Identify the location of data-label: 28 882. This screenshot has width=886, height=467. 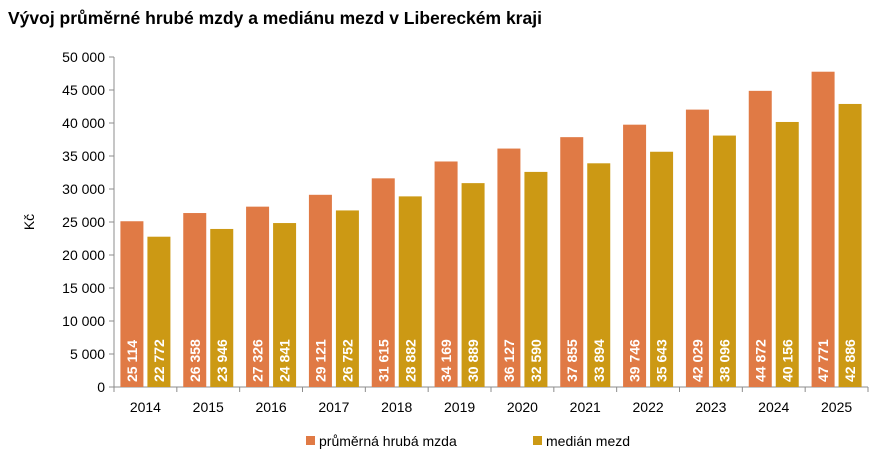
(410, 360).